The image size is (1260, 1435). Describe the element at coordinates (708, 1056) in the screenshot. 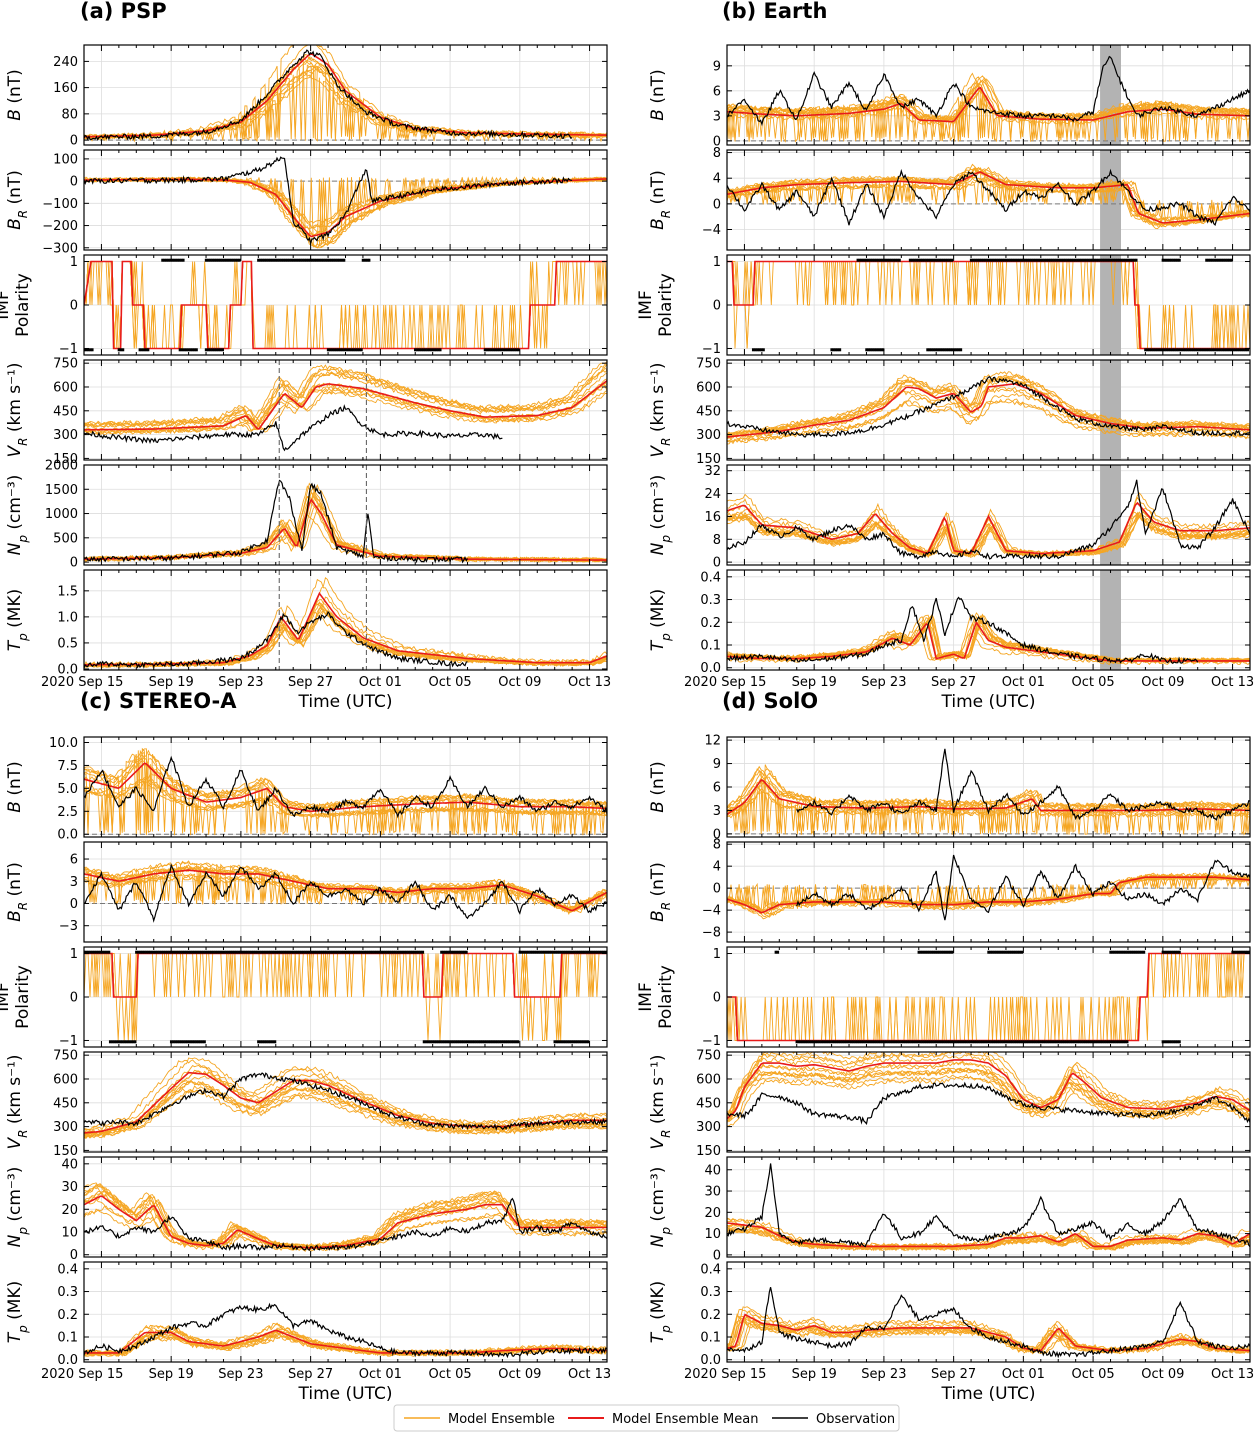

I see `y-tick-label: 750` at that location.